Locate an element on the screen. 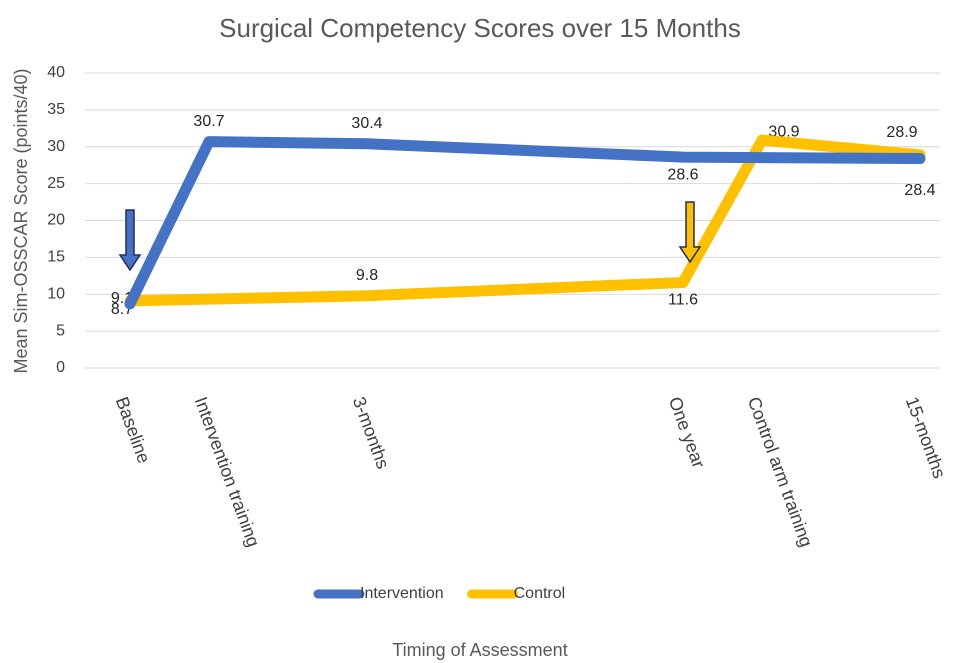  x-tick-label: Control arm training is located at coordinates (780, 471).